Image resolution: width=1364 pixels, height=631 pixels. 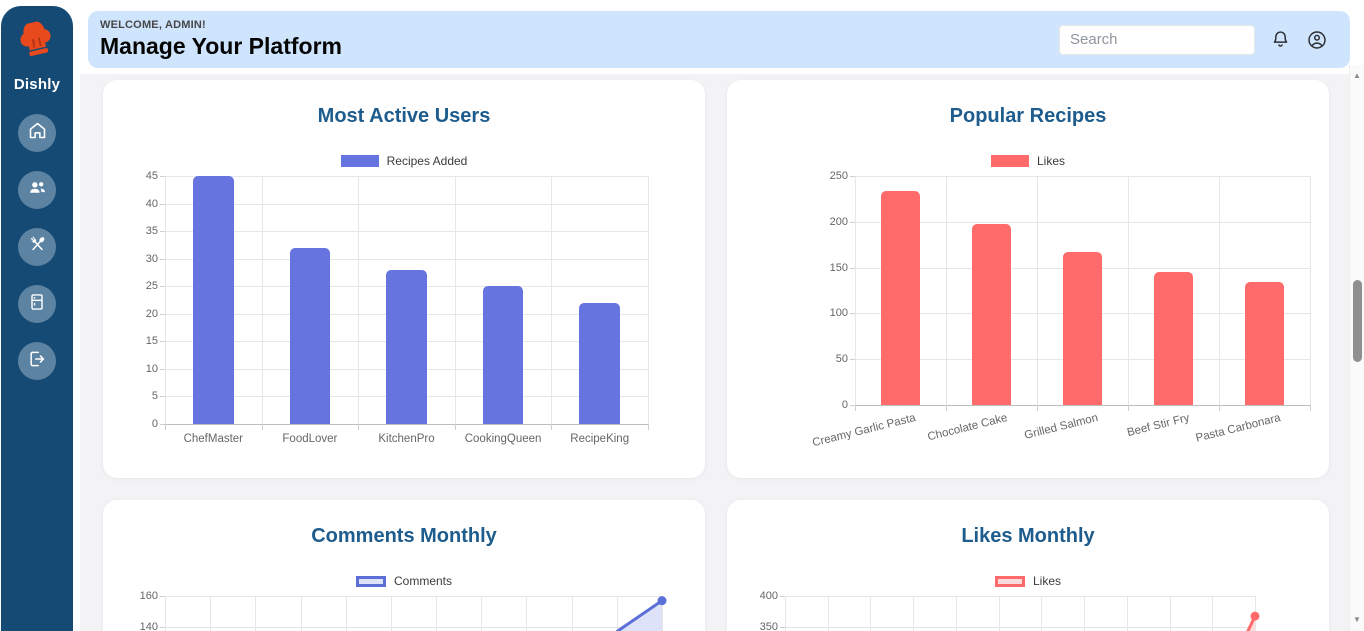 I want to click on sidebar-item-home, so click(x=37, y=133).